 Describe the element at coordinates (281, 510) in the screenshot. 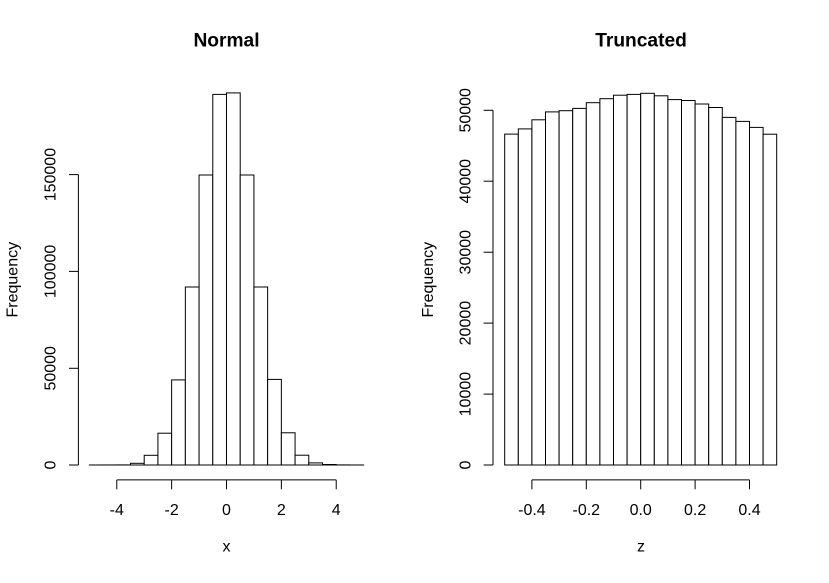

I see `svg-text: 2` at that location.